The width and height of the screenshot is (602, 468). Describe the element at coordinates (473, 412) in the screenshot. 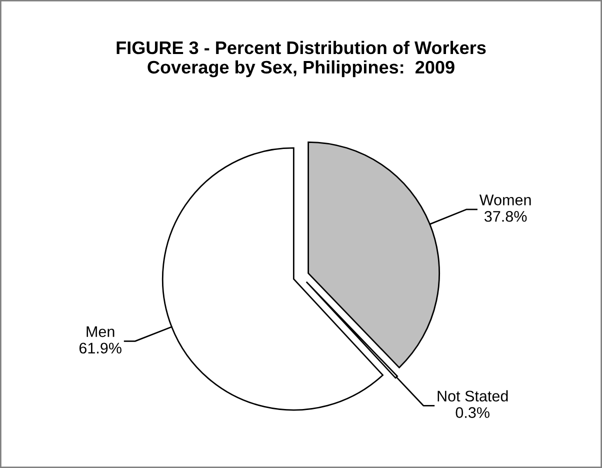

I see `data-label: 0.3%` at that location.